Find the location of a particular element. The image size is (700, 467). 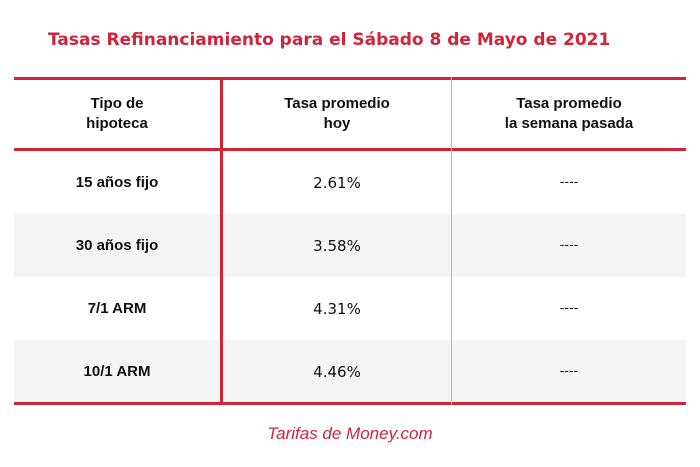

header-text: hoy is located at coordinates (337, 123).